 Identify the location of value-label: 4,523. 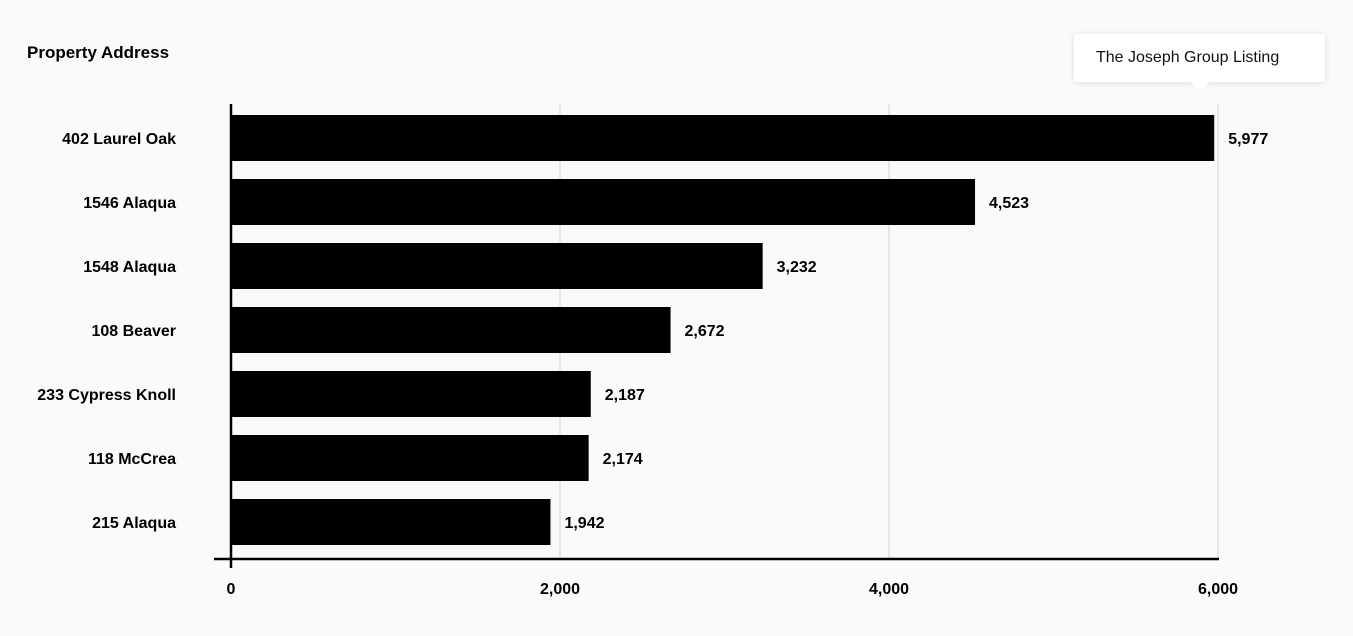
(1009, 203).